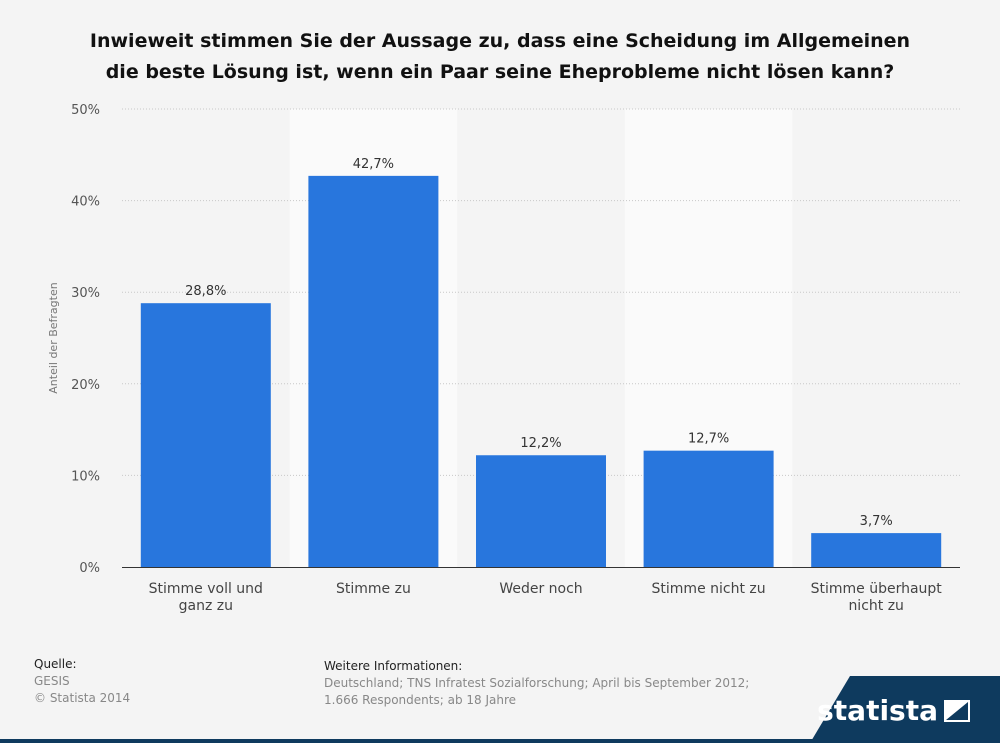 This screenshot has height=743, width=1000. What do you see at coordinates (500, 741) in the screenshot?
I see `brand-bottom-line` at bounding box center [500, 741].